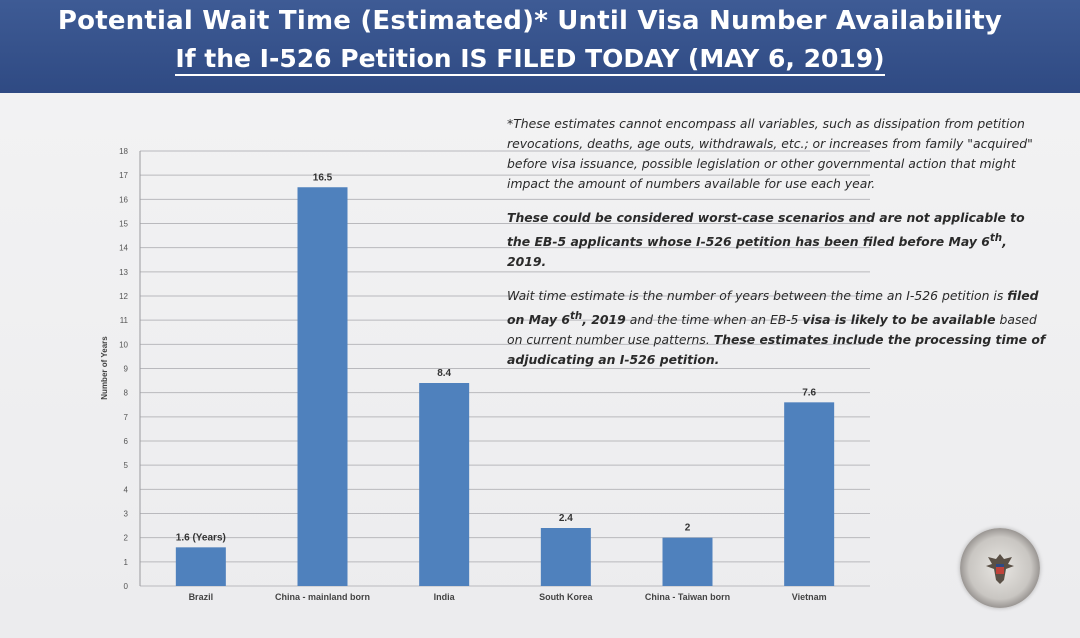  Describe the element at coordinates (123, 296) in the screenshot. I see `y-tick-label: 12` at that location.